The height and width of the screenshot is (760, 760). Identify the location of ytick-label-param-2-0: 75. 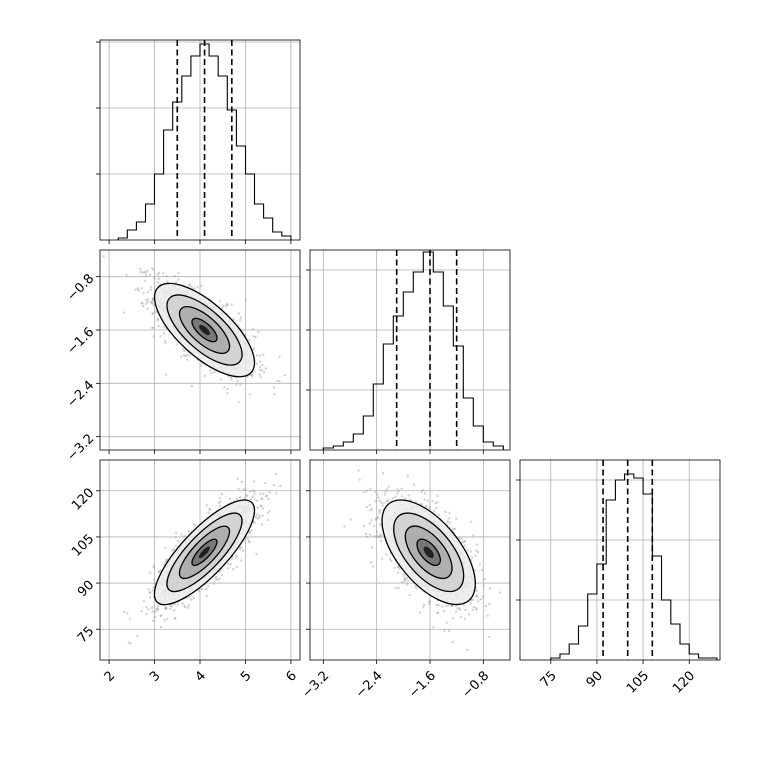
(86, 635).